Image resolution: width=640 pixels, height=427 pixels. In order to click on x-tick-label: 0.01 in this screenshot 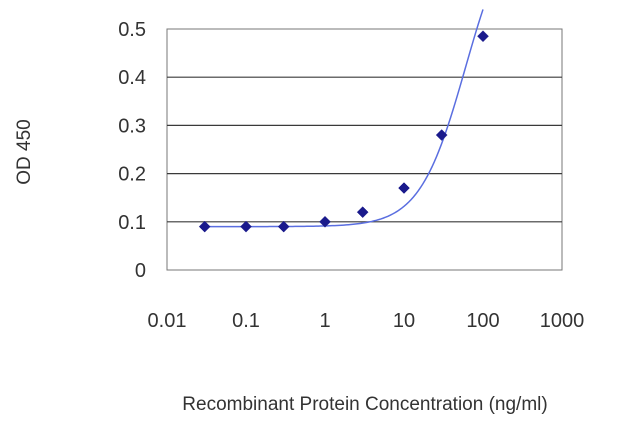, I will do `click(167, 321)`.